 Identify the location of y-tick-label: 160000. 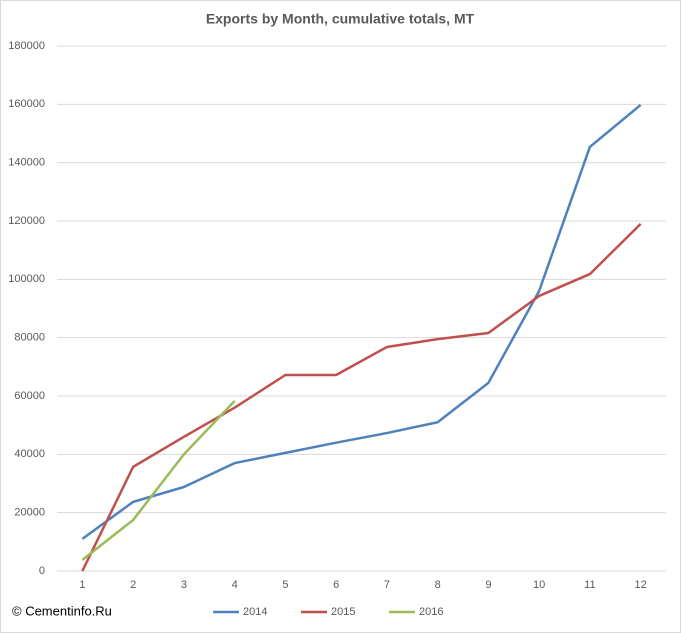
(26, 104).